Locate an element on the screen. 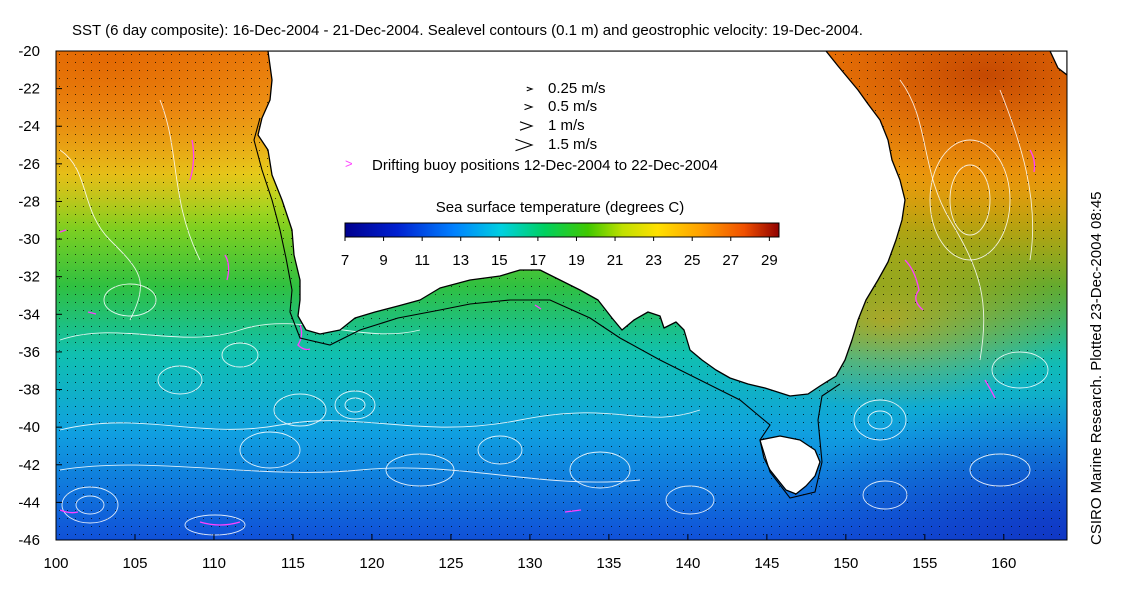 Image resolution: width=1124 pixels, height=591 pixels. y-tick-label: -42 is located at coordinates (29, 465).